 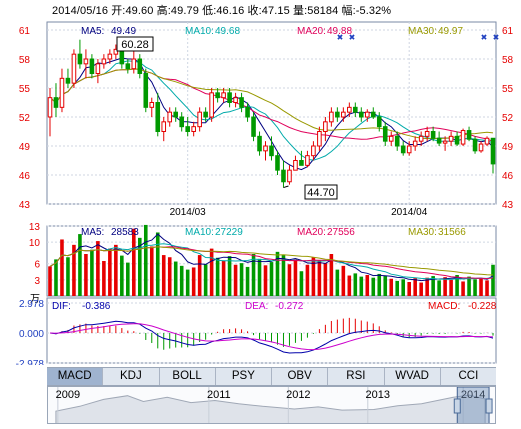 I want to click on tab-macd: MACD, so click(x=75, y=376).